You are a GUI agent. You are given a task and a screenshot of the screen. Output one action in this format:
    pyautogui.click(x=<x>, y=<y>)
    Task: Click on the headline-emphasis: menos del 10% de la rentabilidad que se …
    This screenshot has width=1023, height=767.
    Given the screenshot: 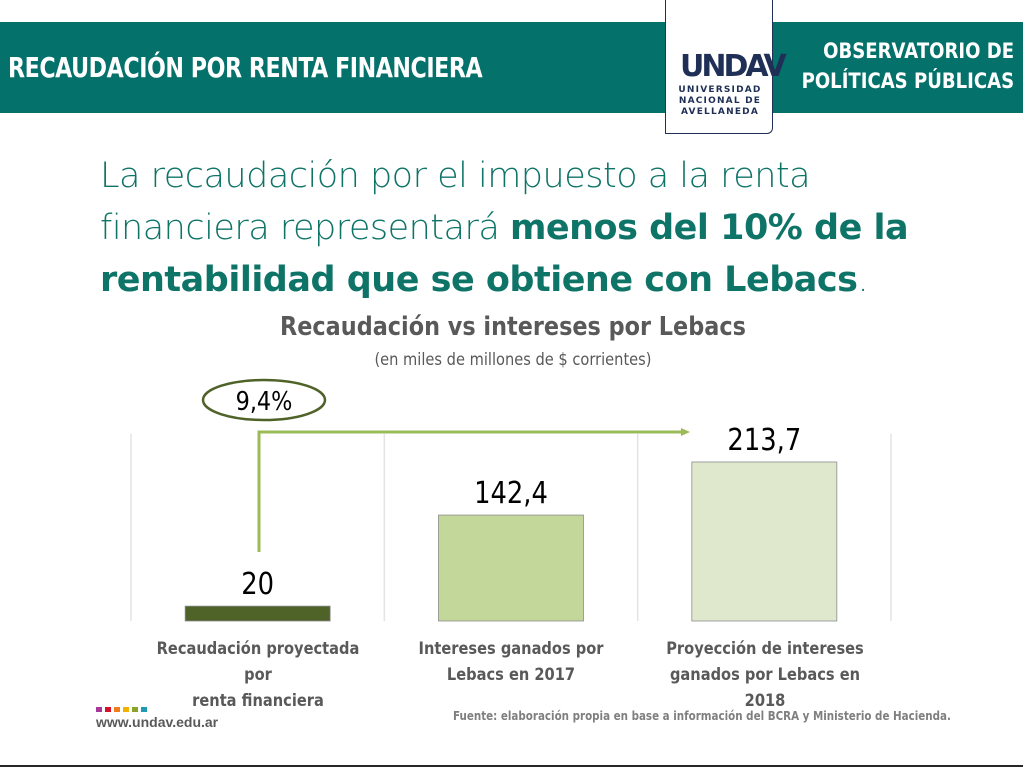 What is the action you would take?
    pyautogui.click(x=504, y=254)
    